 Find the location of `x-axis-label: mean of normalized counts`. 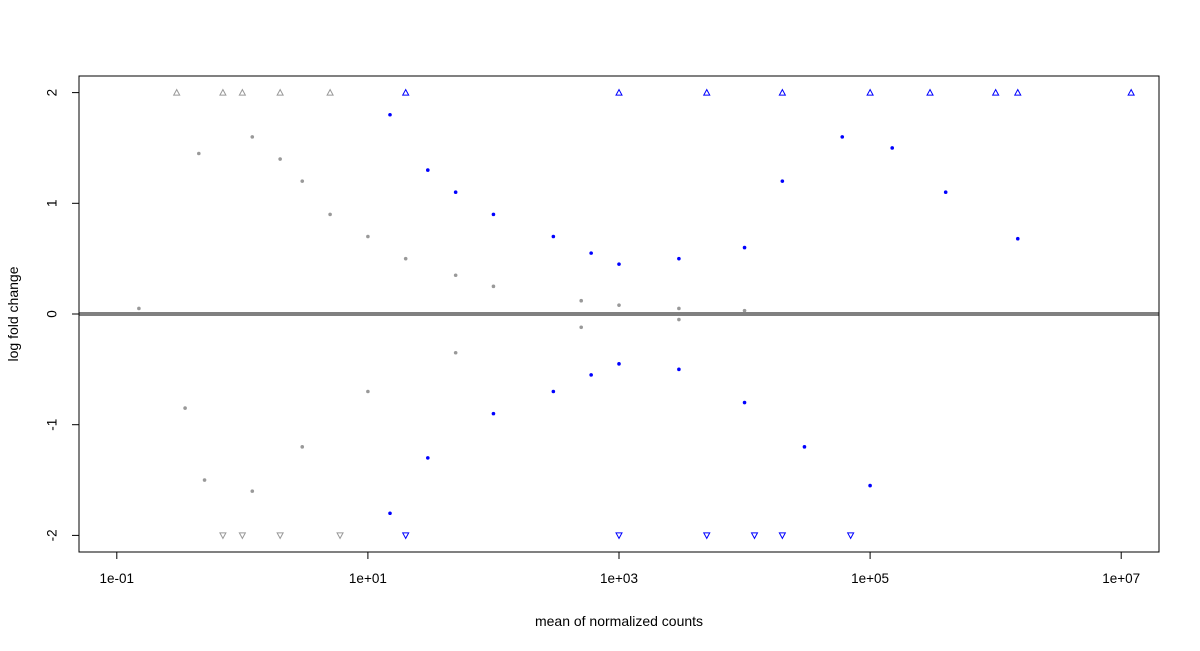

x-axis-label: mean of normalized counts is located at coordinates (619, 621).